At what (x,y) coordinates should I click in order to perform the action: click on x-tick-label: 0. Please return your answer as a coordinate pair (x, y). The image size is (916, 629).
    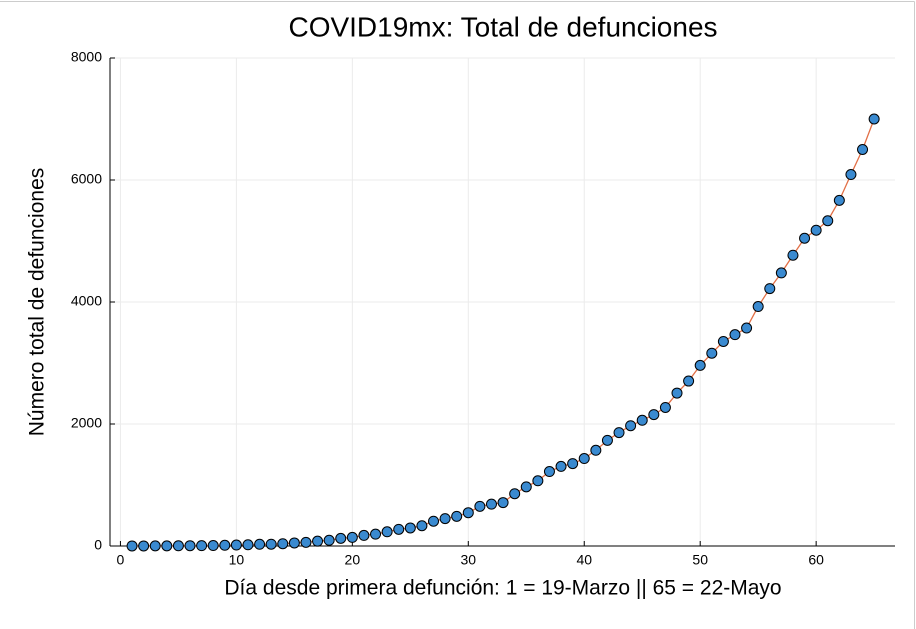
    Looking at the image, I should click on (121, 560).